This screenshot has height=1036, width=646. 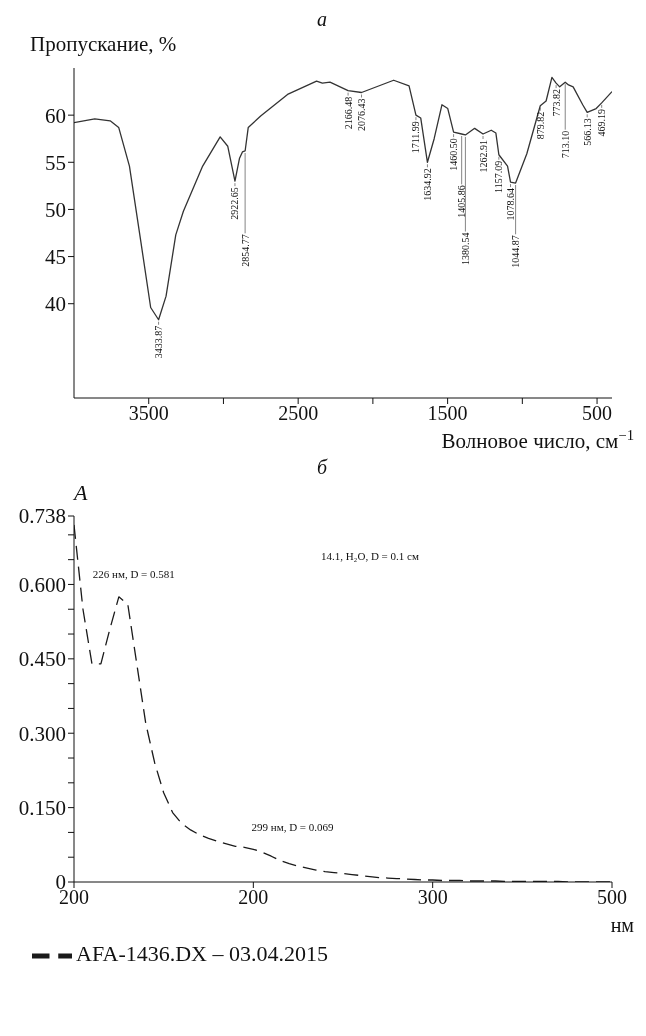 What do you see at coordinates (537, 440) in the screenshot?
I see `x-axis-title: Волновое число, см$^{−1}$` at bounding box center [537, 440].